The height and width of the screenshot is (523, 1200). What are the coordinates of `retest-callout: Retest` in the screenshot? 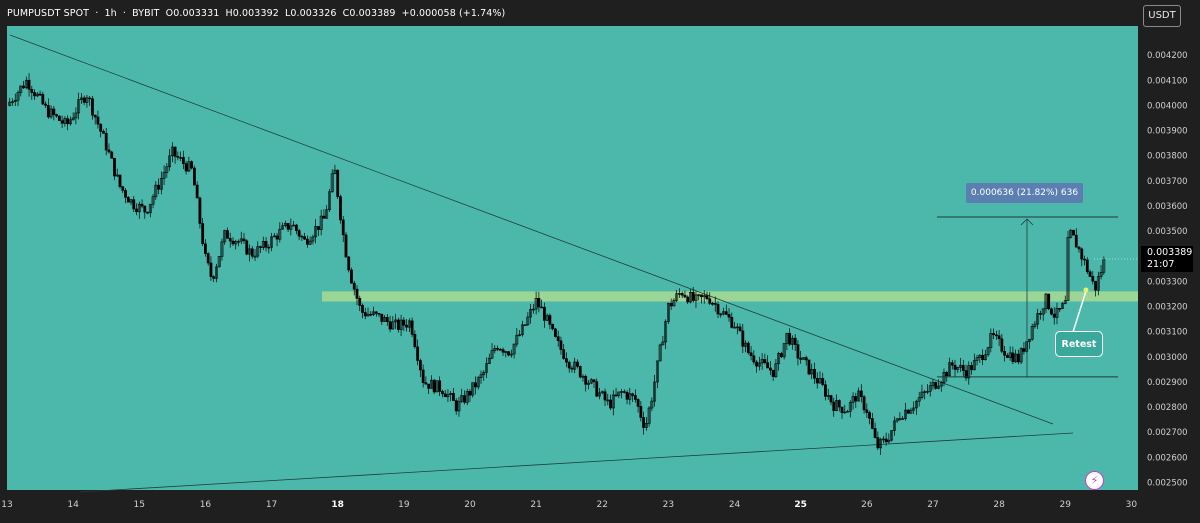 It's located at (1079, 344).